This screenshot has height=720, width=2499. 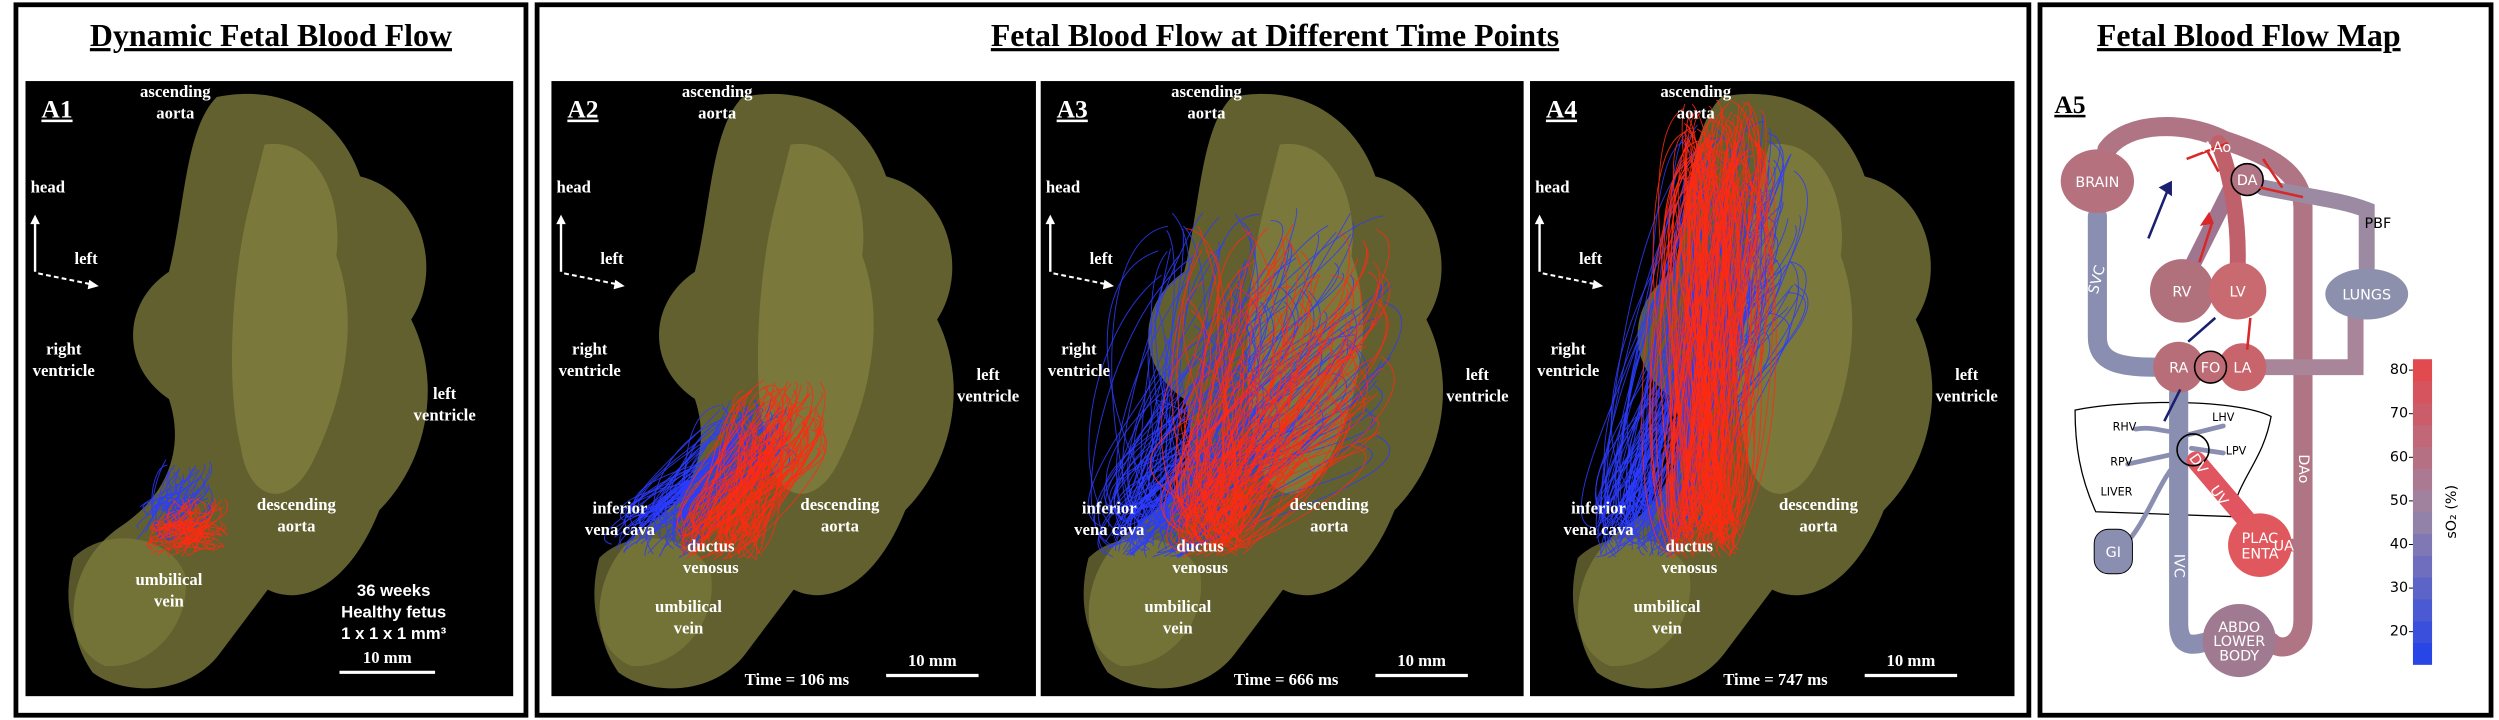 I want to click on colorbar-tick-label: 40, so click(x=2399, y=544).